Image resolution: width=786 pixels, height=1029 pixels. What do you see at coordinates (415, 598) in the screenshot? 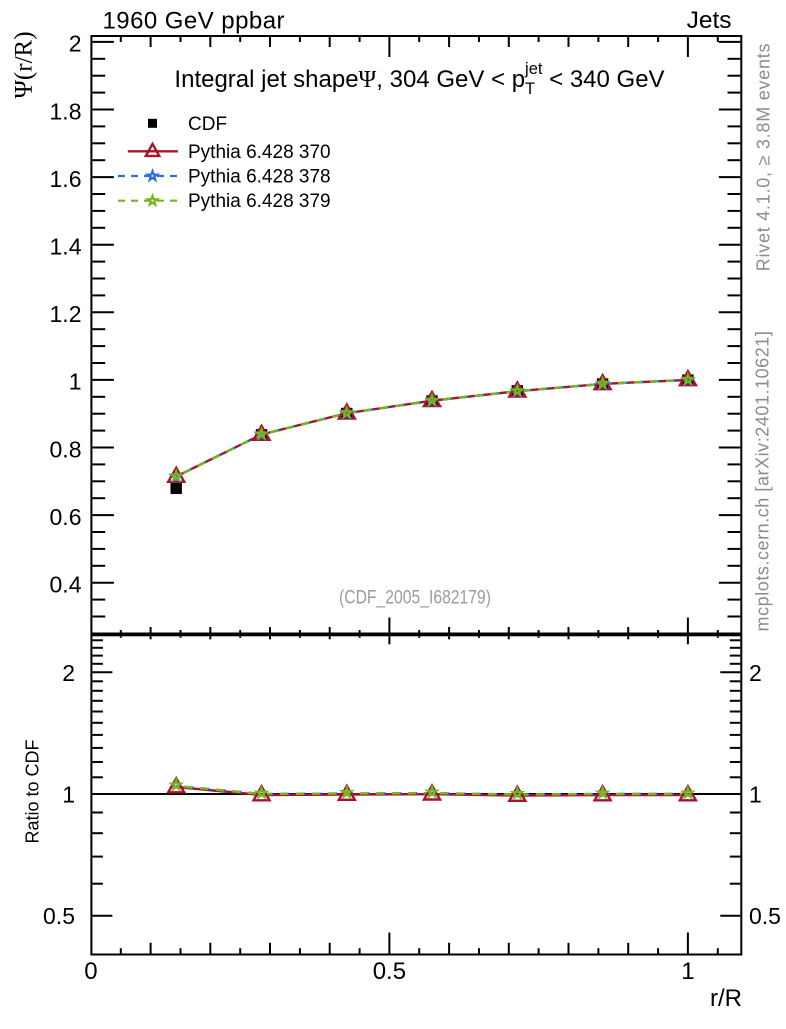
I see `svg-text: (CDF_2005_I682179)` at bounding box center [415, 598].